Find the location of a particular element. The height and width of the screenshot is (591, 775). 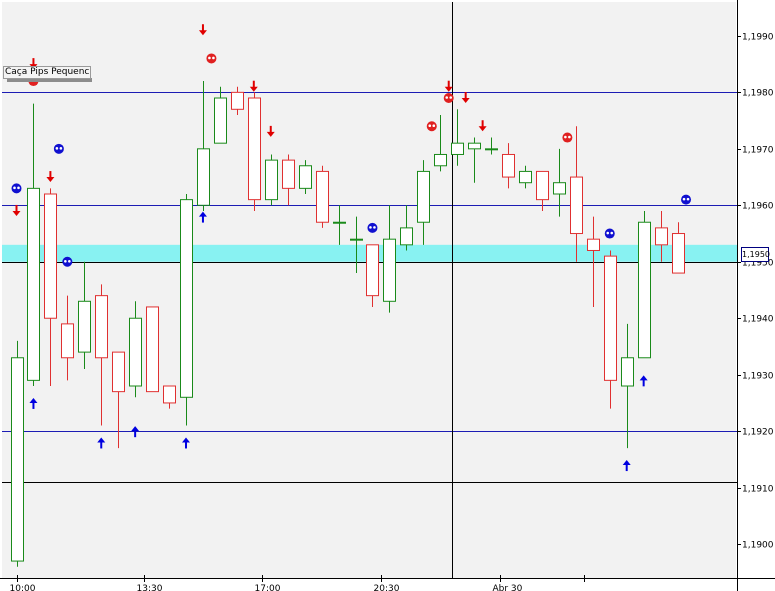

x-tick-label: Abr 30 is located at coordinates (508, 587).